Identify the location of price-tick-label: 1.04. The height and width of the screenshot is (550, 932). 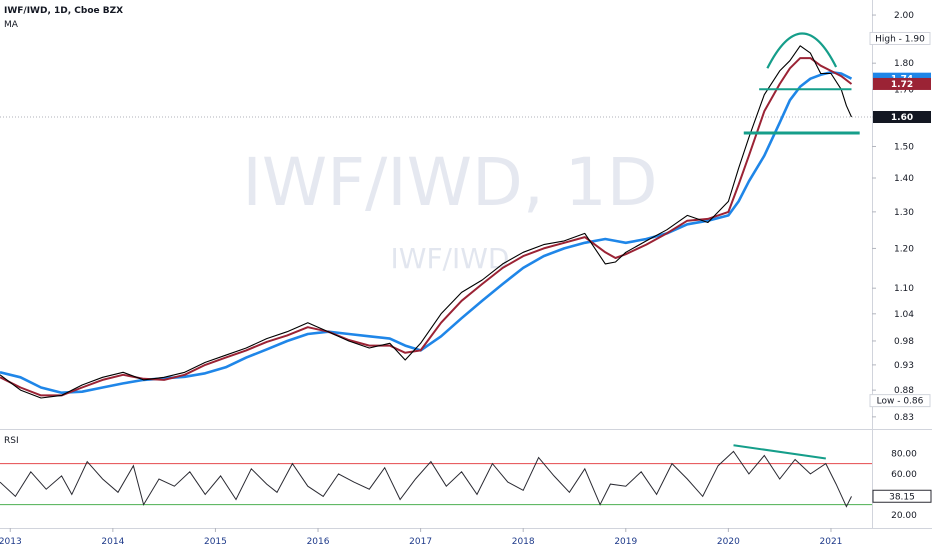
(904, 315).